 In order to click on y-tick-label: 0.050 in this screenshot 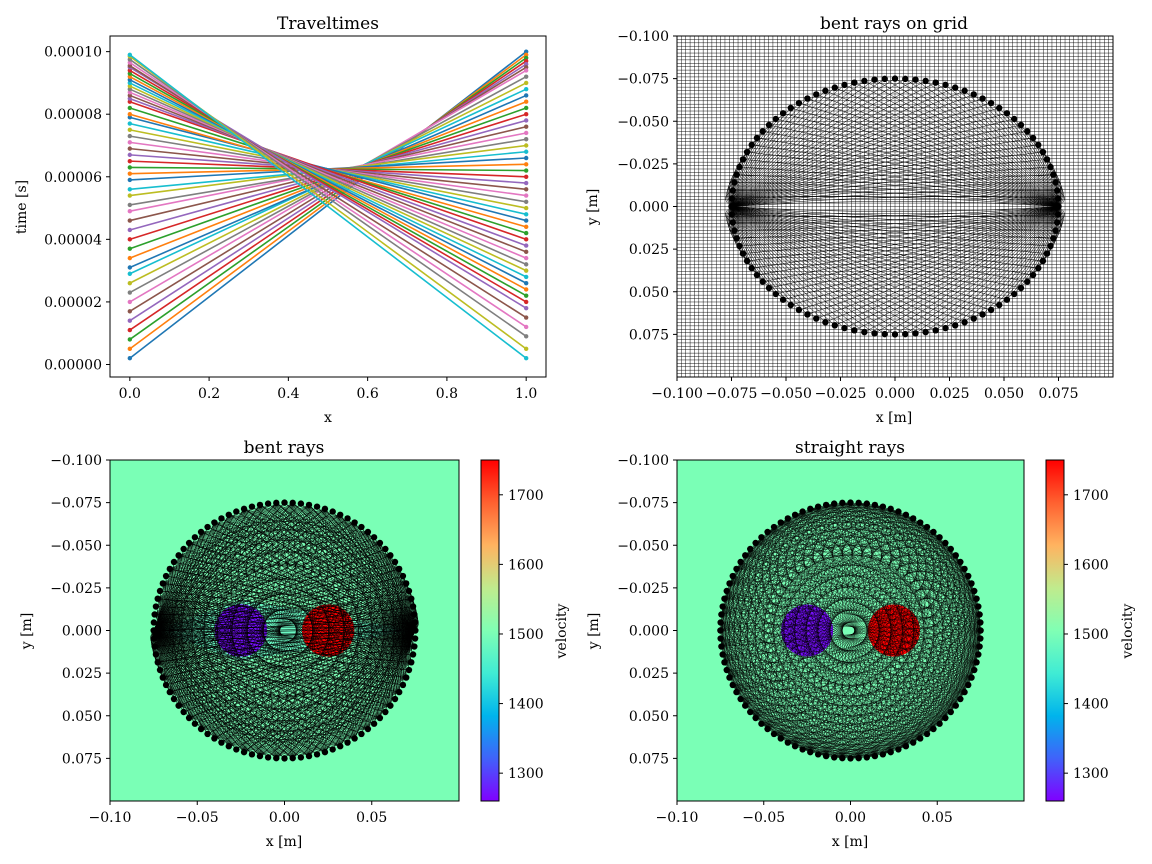, I will do `click(649, 717)`.